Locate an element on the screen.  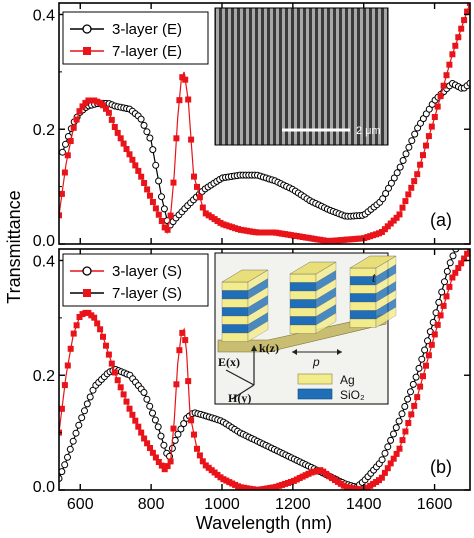
stack-2-layer-side is located at coordinates (386, 317).